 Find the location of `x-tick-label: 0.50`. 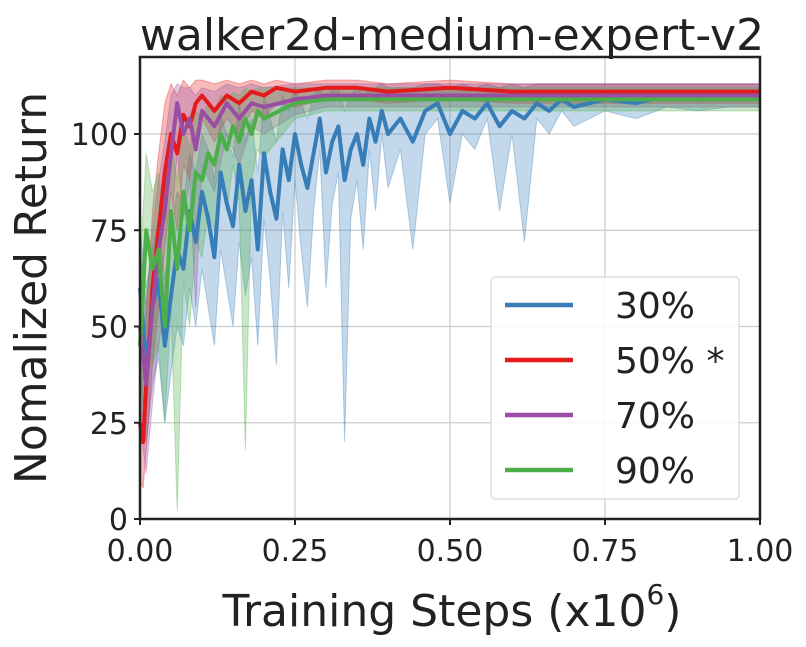

x-tick-label: 0.50 is located at coordinates (450, 551).